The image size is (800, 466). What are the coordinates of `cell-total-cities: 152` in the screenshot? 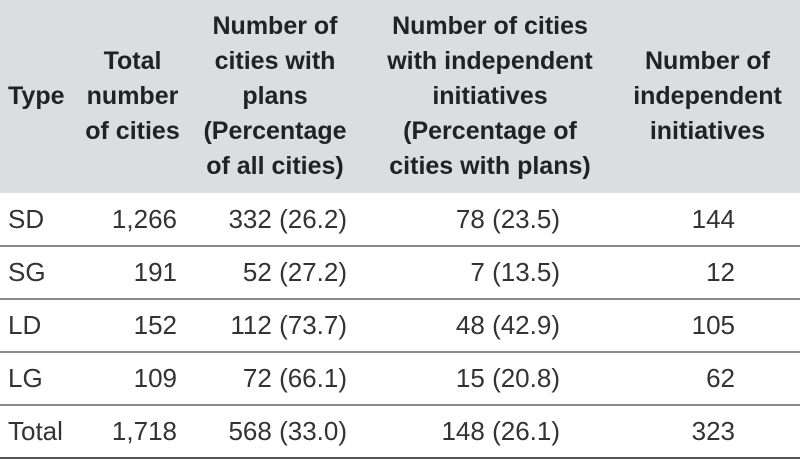 It's located at (155, 325).